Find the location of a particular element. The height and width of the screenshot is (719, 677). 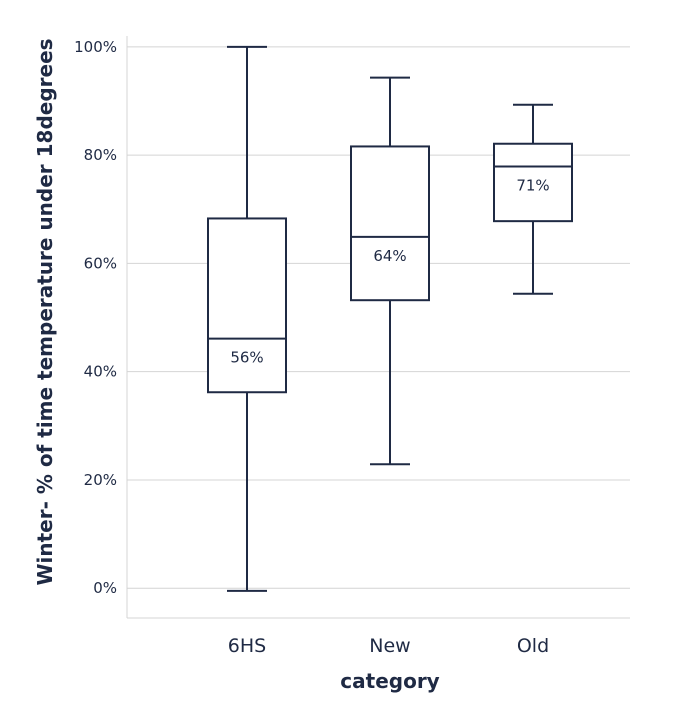

x-tick-label: New is located at coordinates (389, 646).